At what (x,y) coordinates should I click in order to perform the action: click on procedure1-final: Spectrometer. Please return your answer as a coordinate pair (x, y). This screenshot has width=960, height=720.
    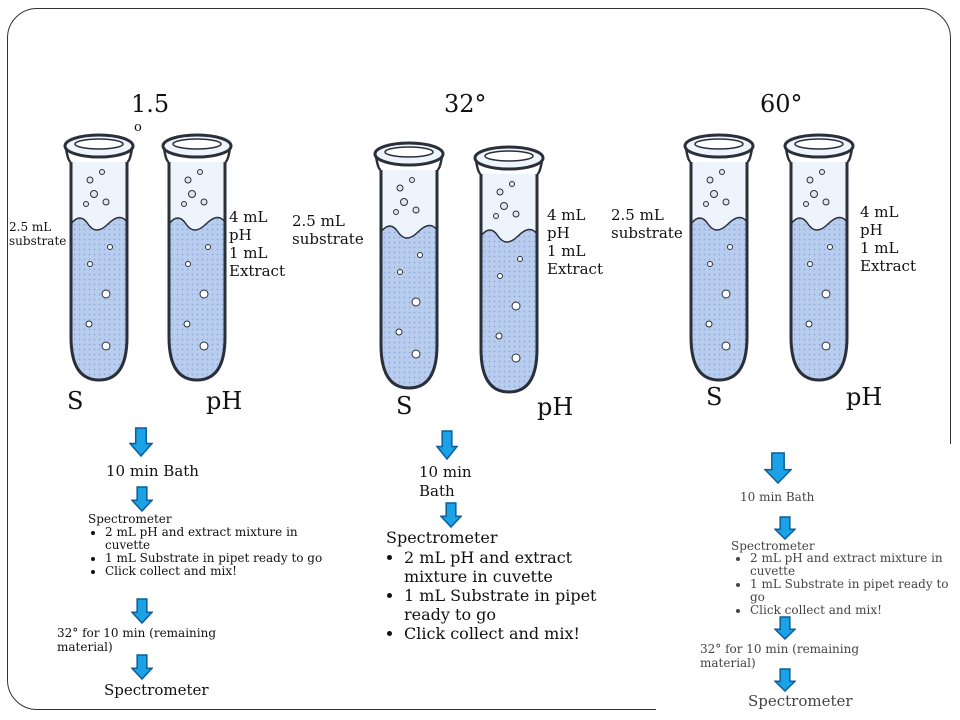
    Looking at the image, I should click on (156, 690).